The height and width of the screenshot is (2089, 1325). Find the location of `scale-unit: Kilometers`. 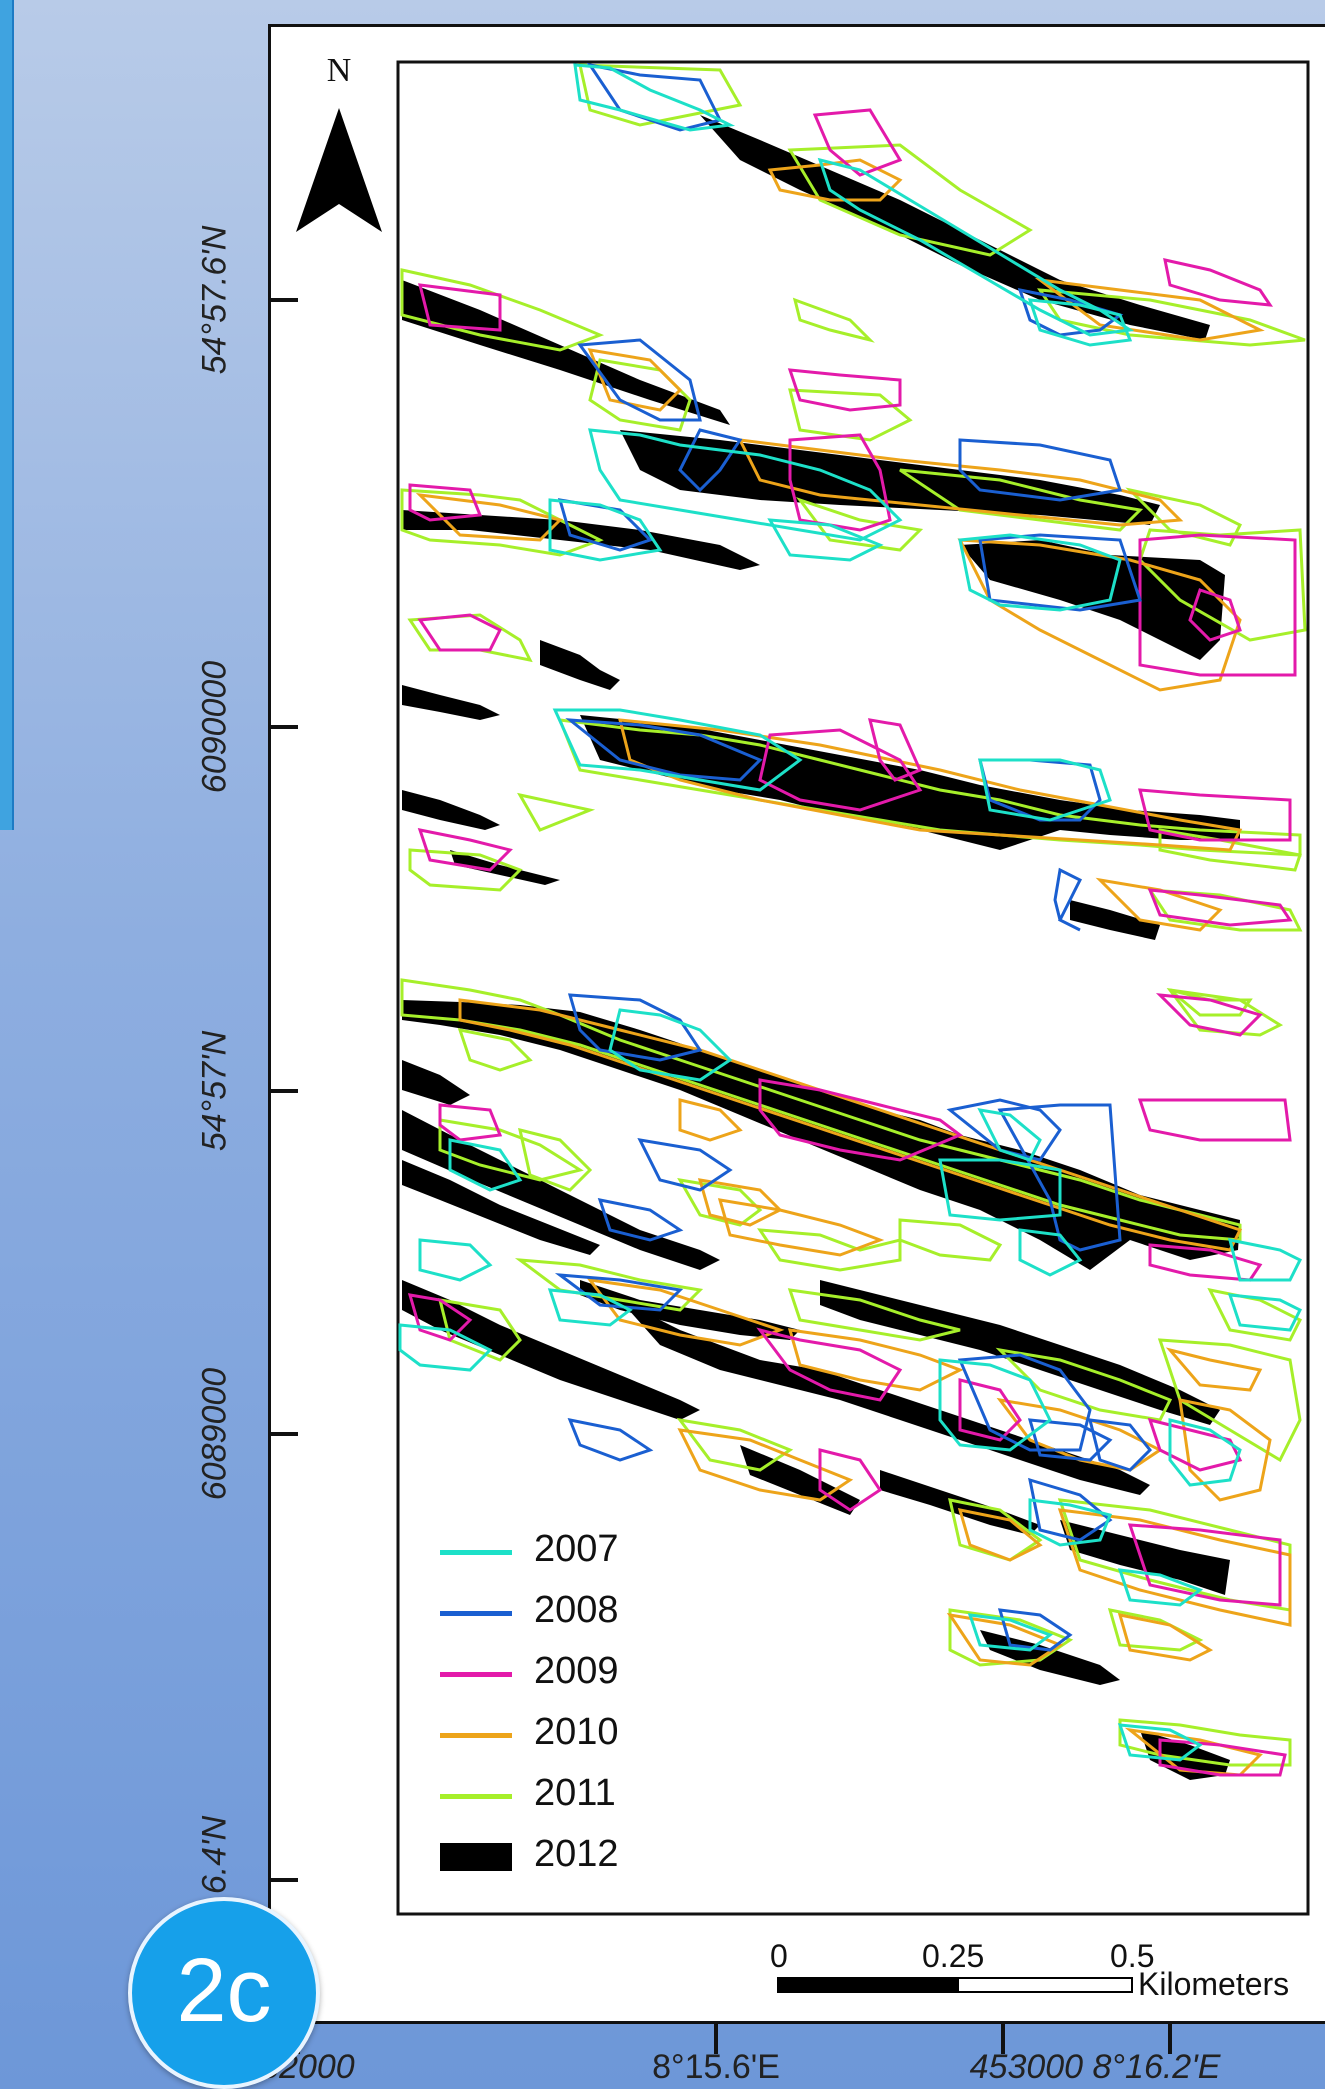

scale-unit: Kilometers is located at coordinates (1214, 1984).